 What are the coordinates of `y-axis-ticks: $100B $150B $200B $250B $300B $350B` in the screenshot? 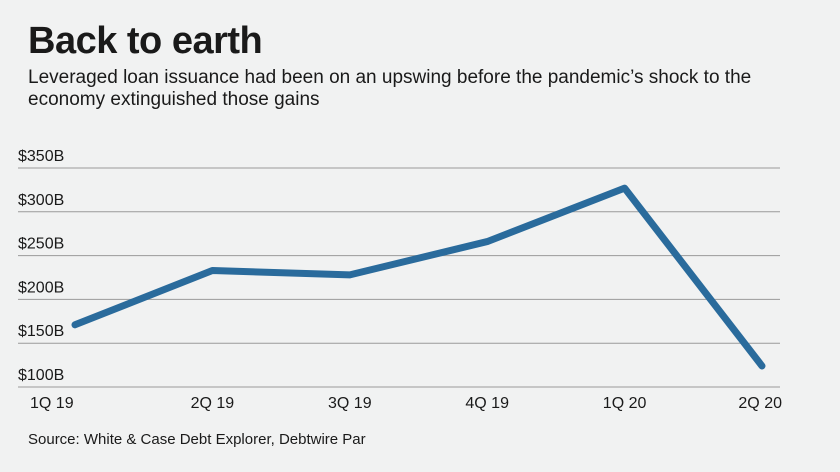 It's located at (41, 266).